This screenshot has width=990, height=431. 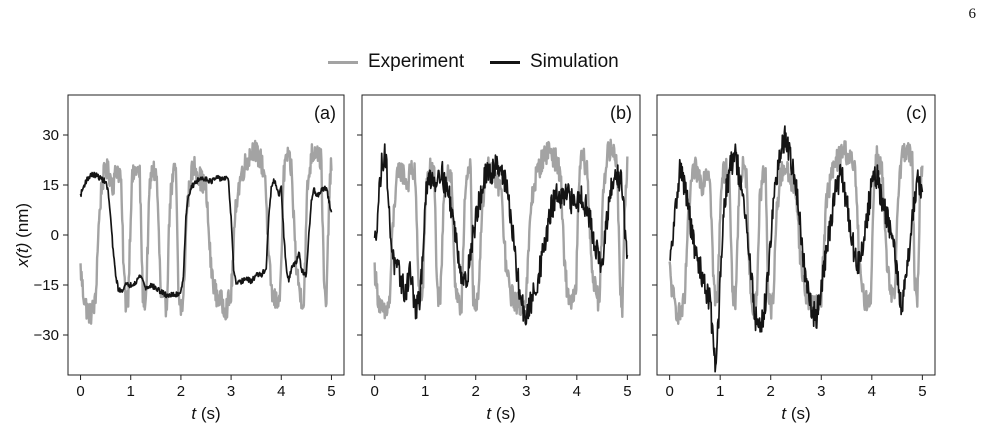 I want to click on y-axis-label: x(t) (nm), so click(x=22, y=235).